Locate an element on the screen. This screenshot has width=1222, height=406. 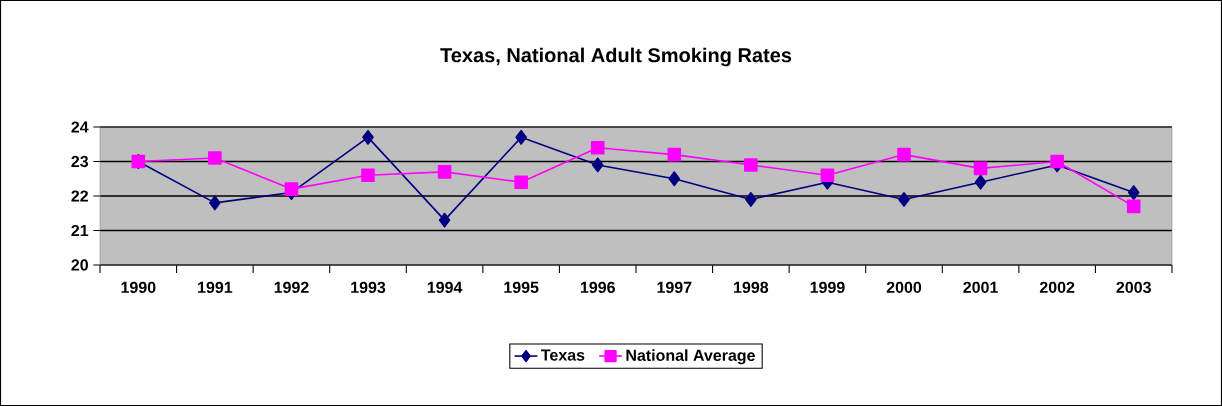
y-tick-label: 24 is located at coordinates (80, 127).